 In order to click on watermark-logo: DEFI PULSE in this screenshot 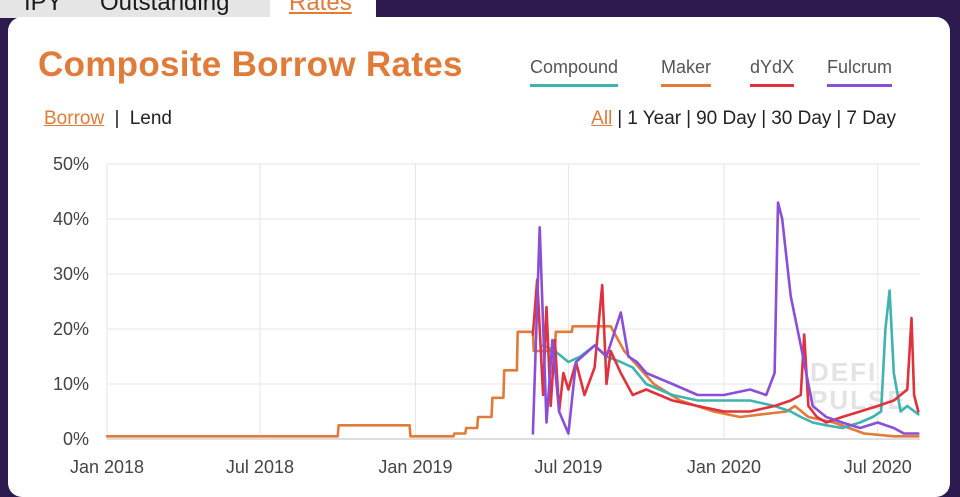, I will do `click(858, 386)`.